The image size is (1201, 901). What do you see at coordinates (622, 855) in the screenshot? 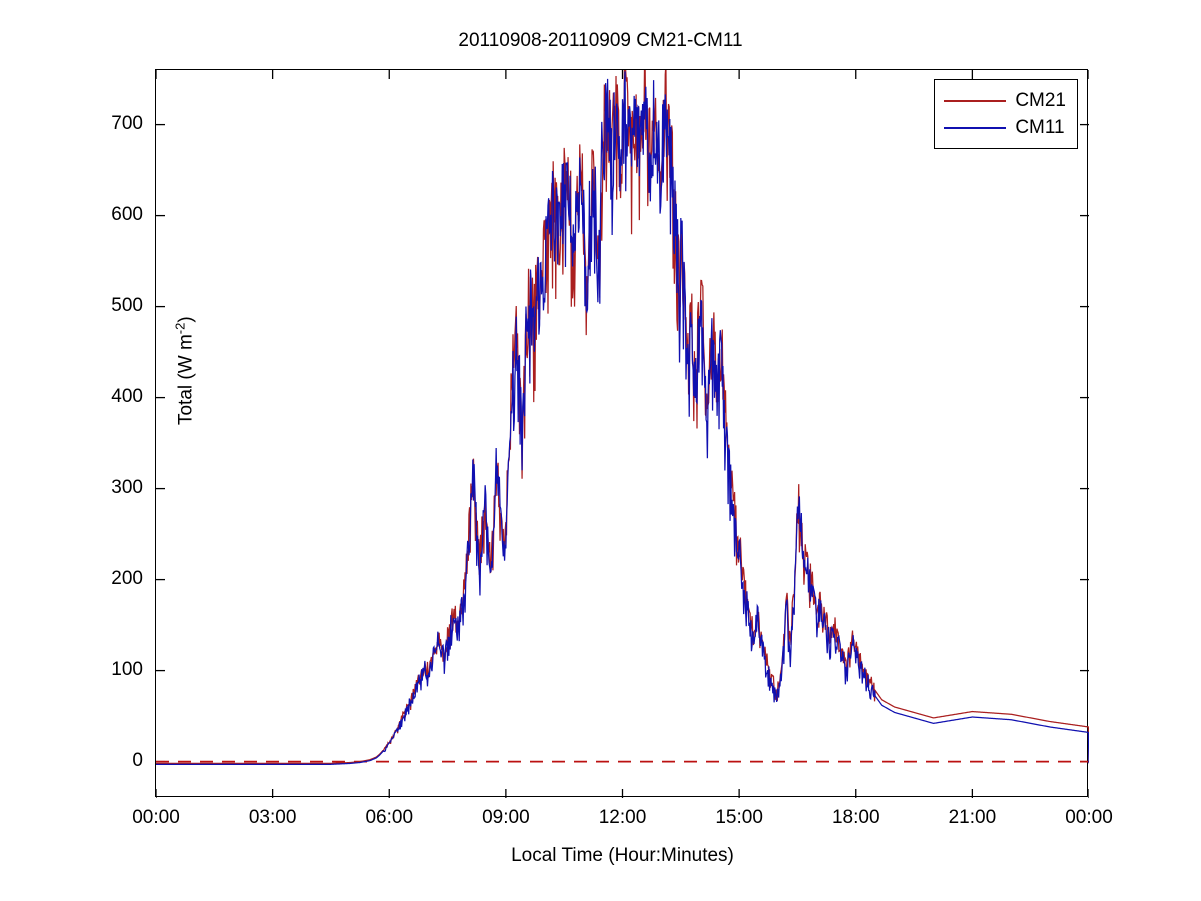
I see `x-axis-label: Local Time (Hour:Minutes)` at bounding box center [622, 855].